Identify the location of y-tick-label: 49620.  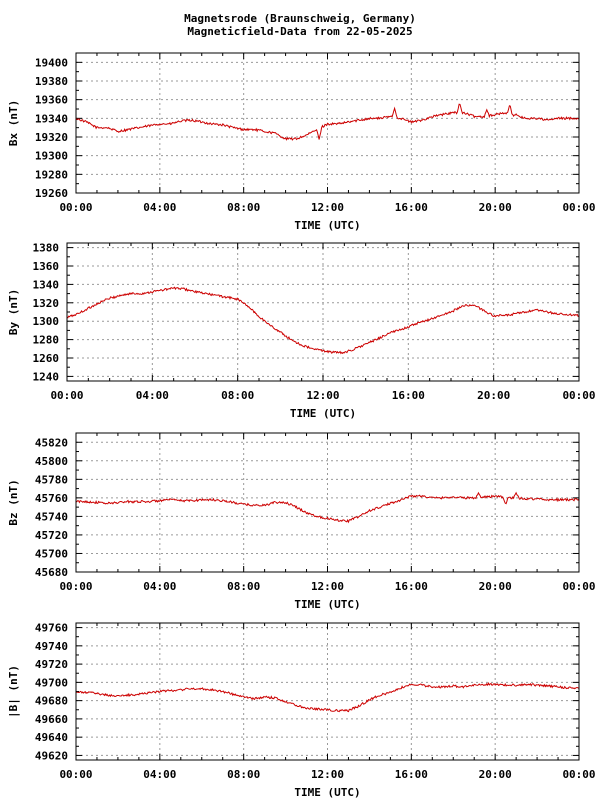
(51, 755).